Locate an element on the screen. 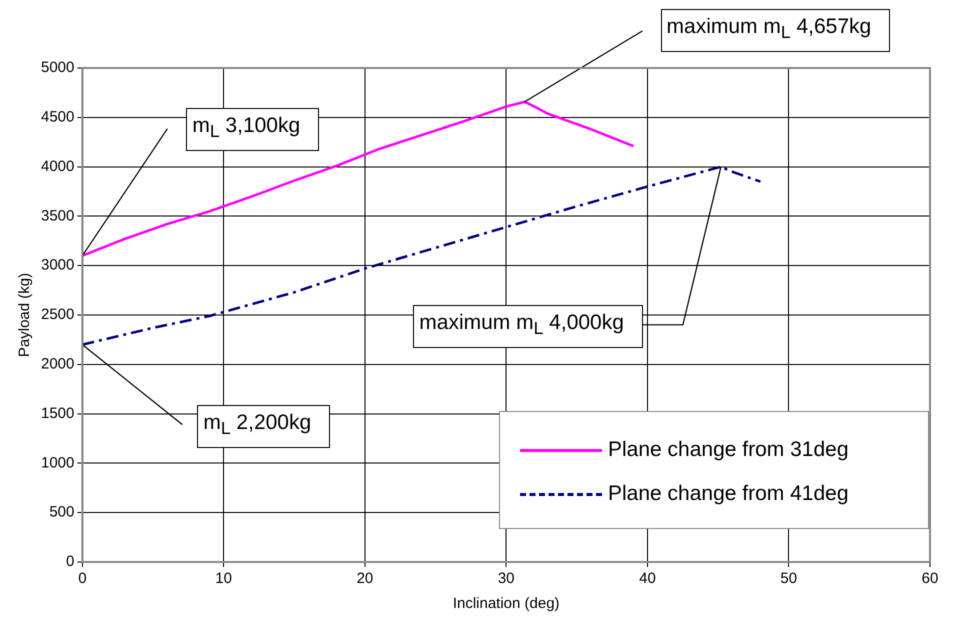 This screenshot has width=956, height=629. y-tick-label: 0 is located at coordinates (70, 561).